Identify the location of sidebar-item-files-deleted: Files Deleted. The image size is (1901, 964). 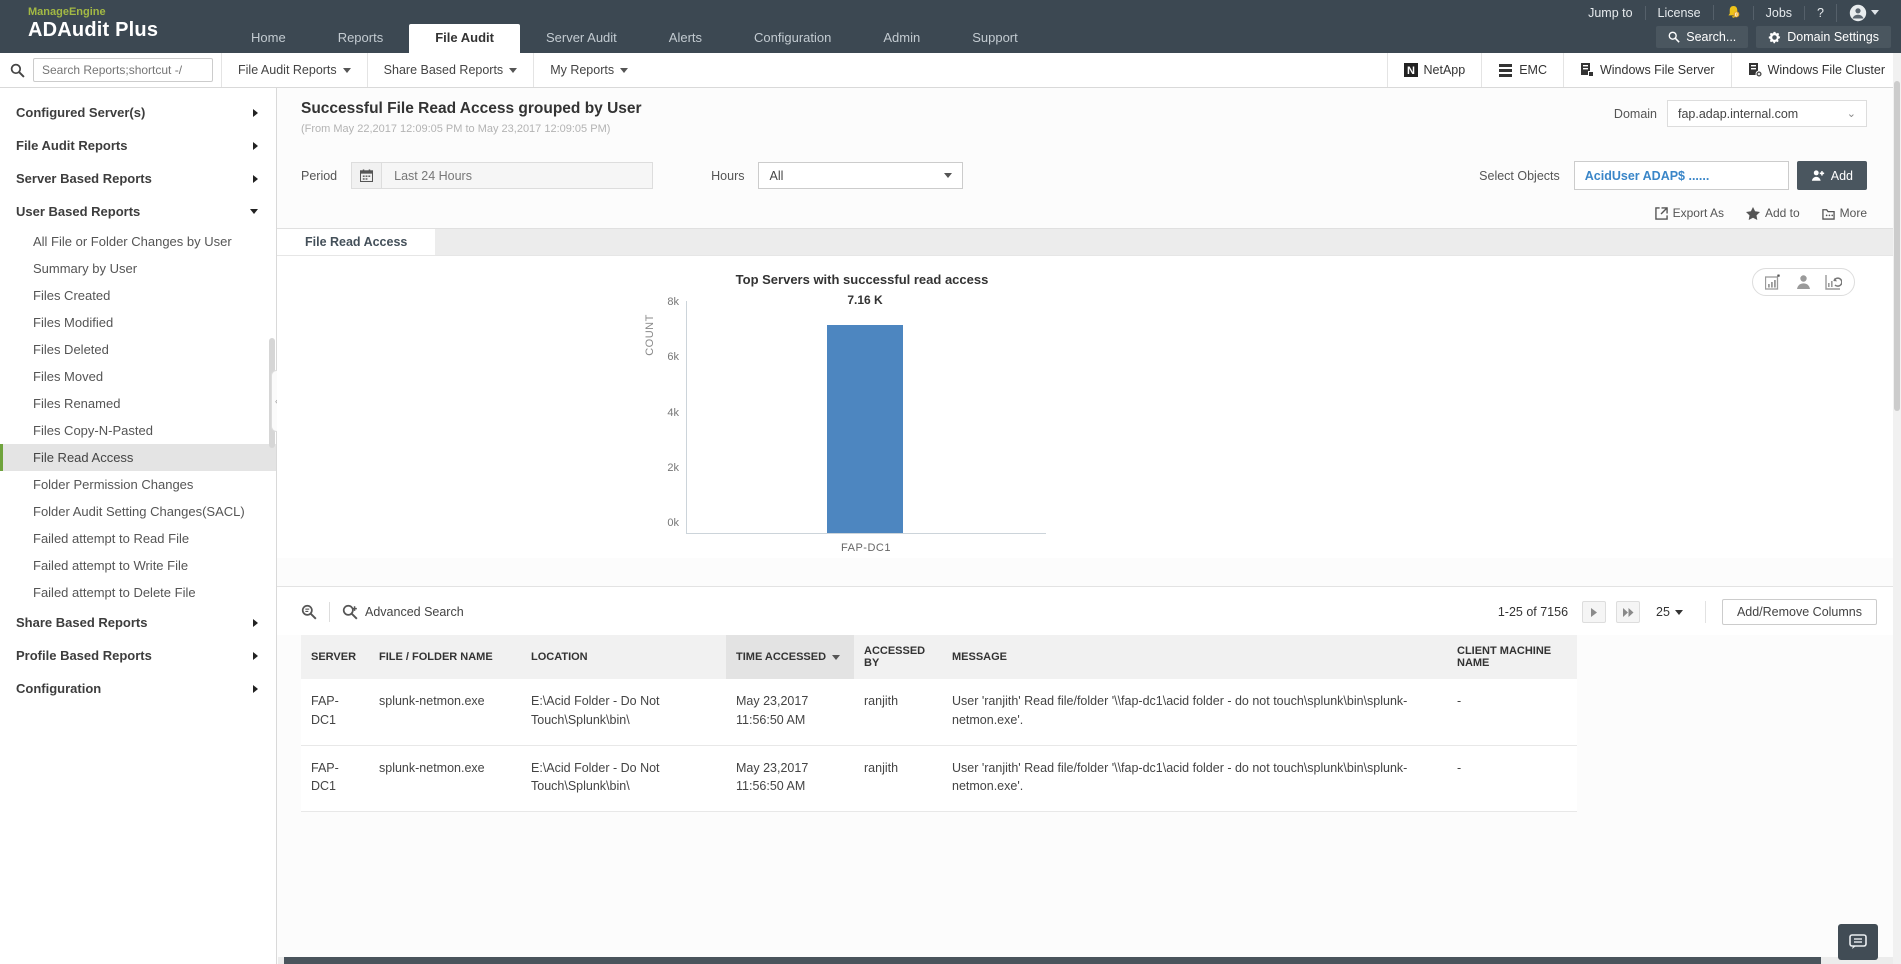
(71, 349).